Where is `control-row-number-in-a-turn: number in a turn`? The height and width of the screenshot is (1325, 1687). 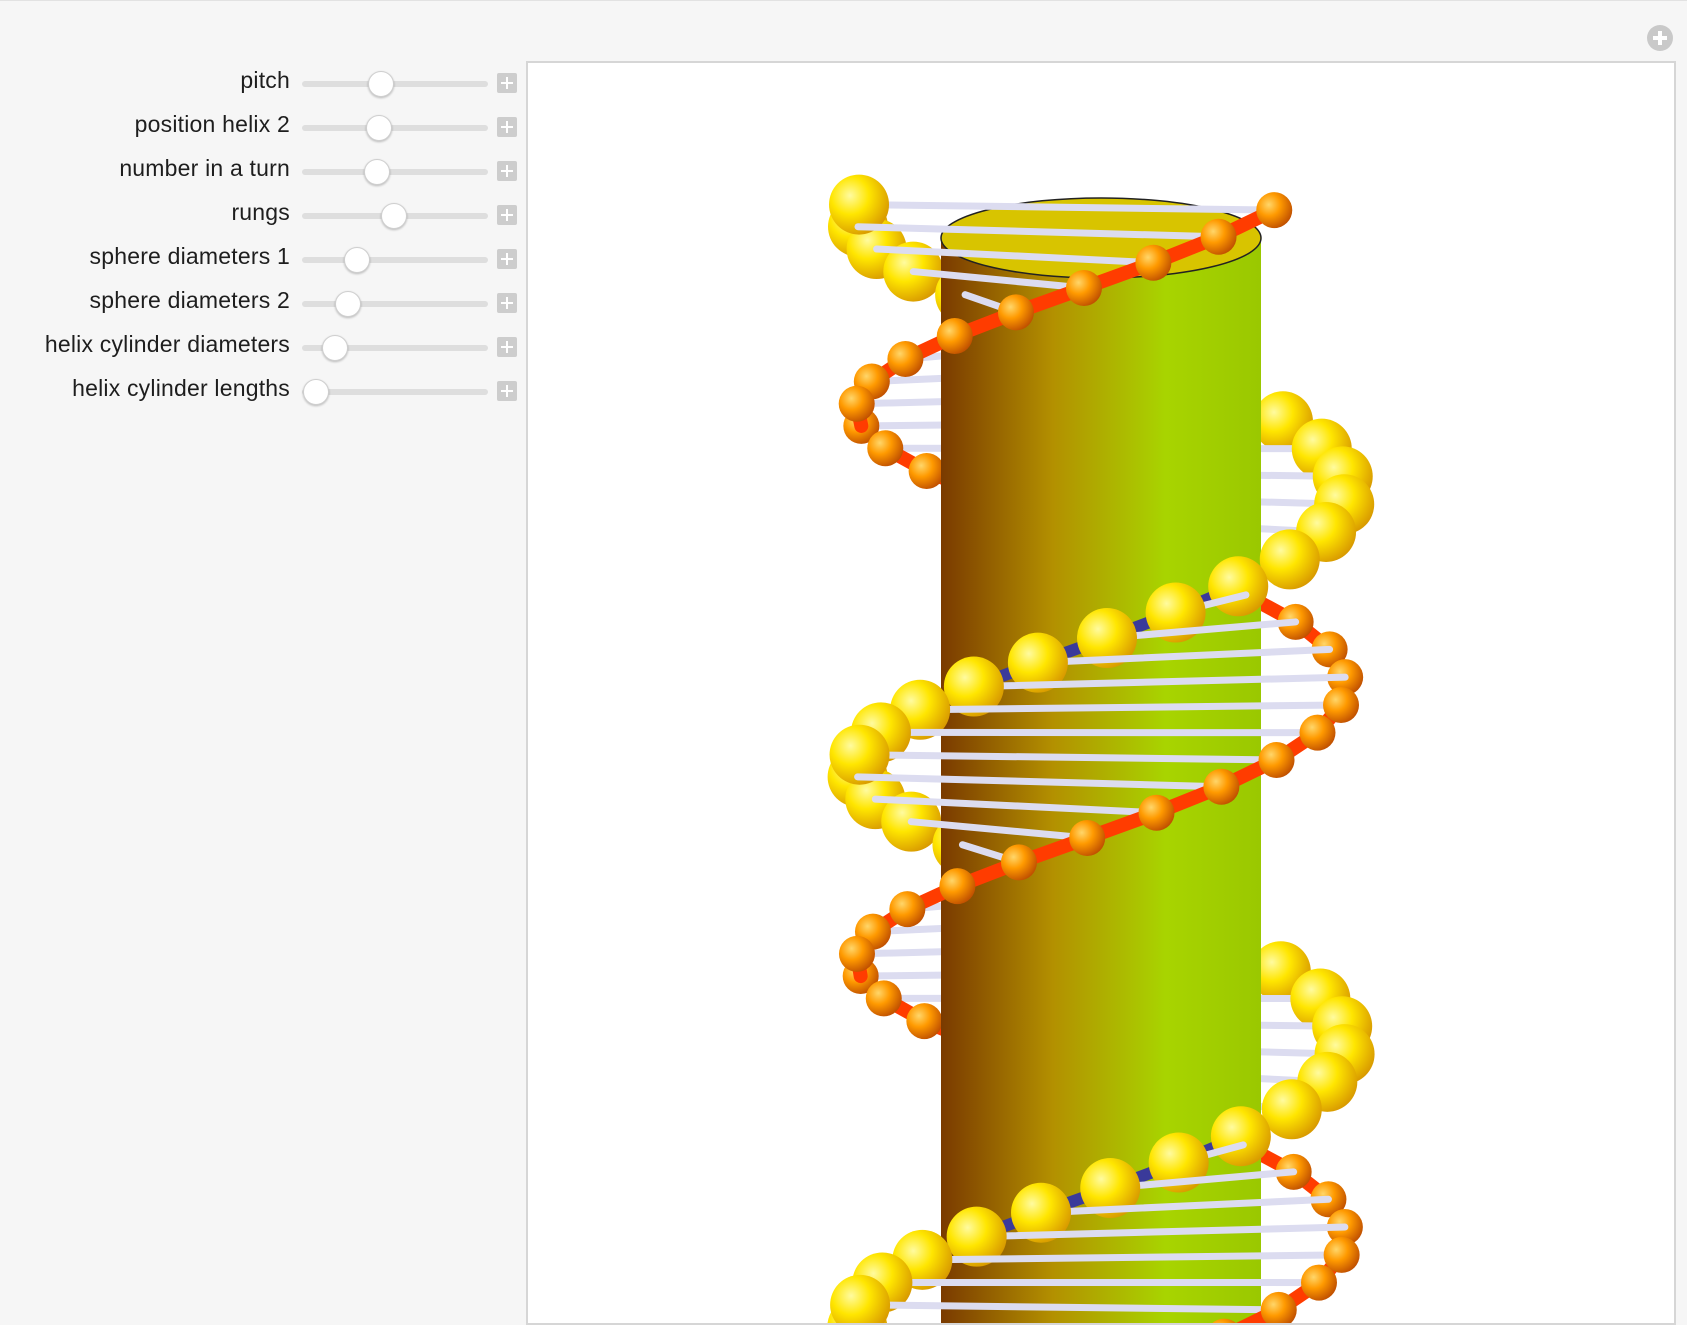 control-row-number-in-a-turn: number in a turn is located at coordinates (265, 173).